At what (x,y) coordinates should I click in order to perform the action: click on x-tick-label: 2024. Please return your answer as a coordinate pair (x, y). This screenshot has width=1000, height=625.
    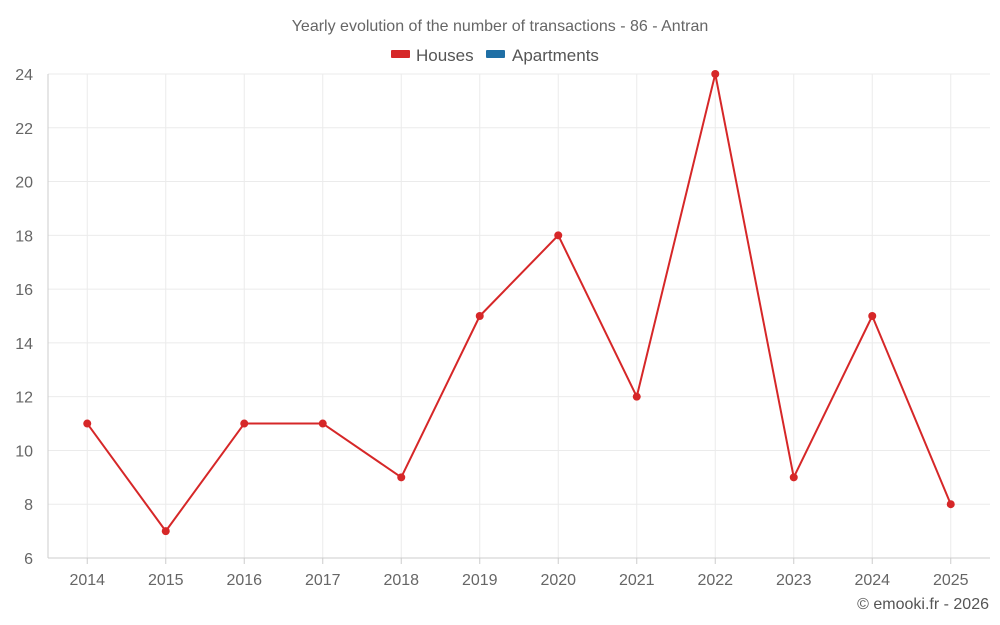
    Looking at the image, I should click on (872, 580).